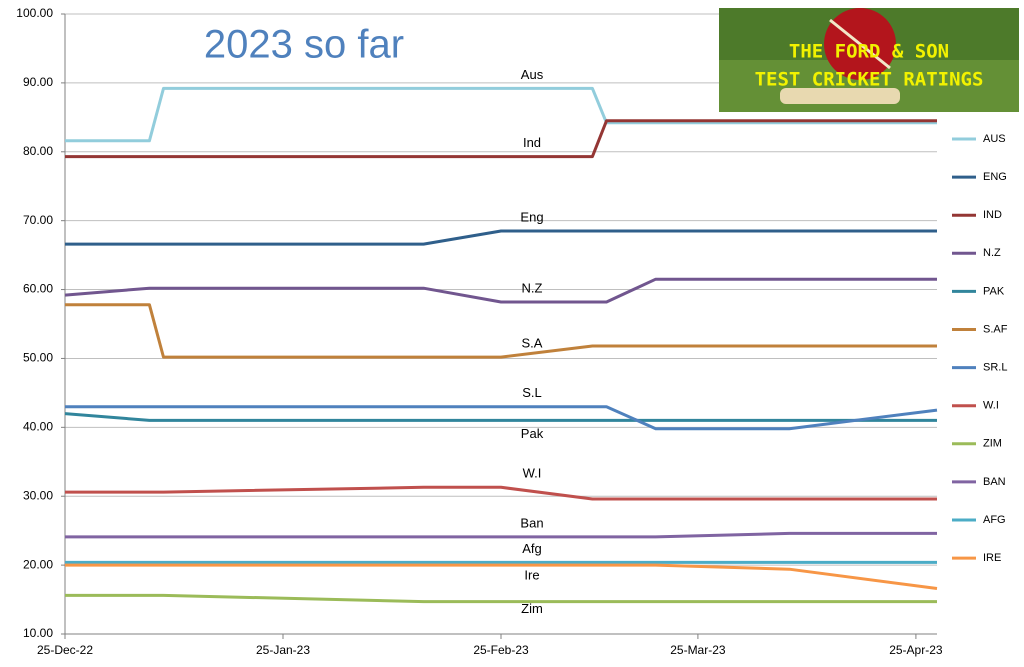 This screenshot has height=667, width=1024. I want to click on logo-text: THE FORD & SON, so click(869, 52).